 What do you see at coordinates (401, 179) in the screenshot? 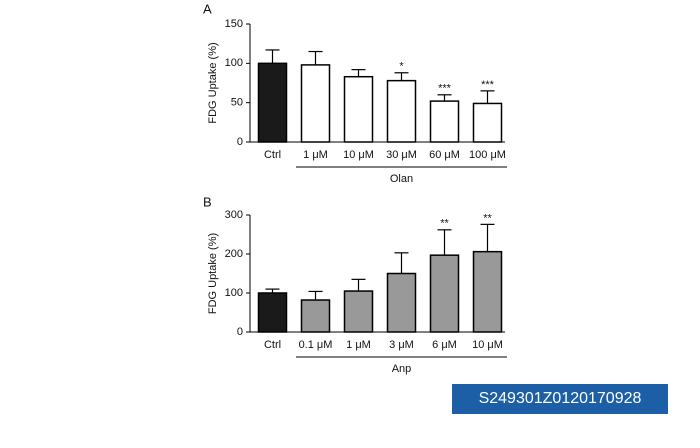
I see `group-label: Olan` at bounding box center [401, 179].